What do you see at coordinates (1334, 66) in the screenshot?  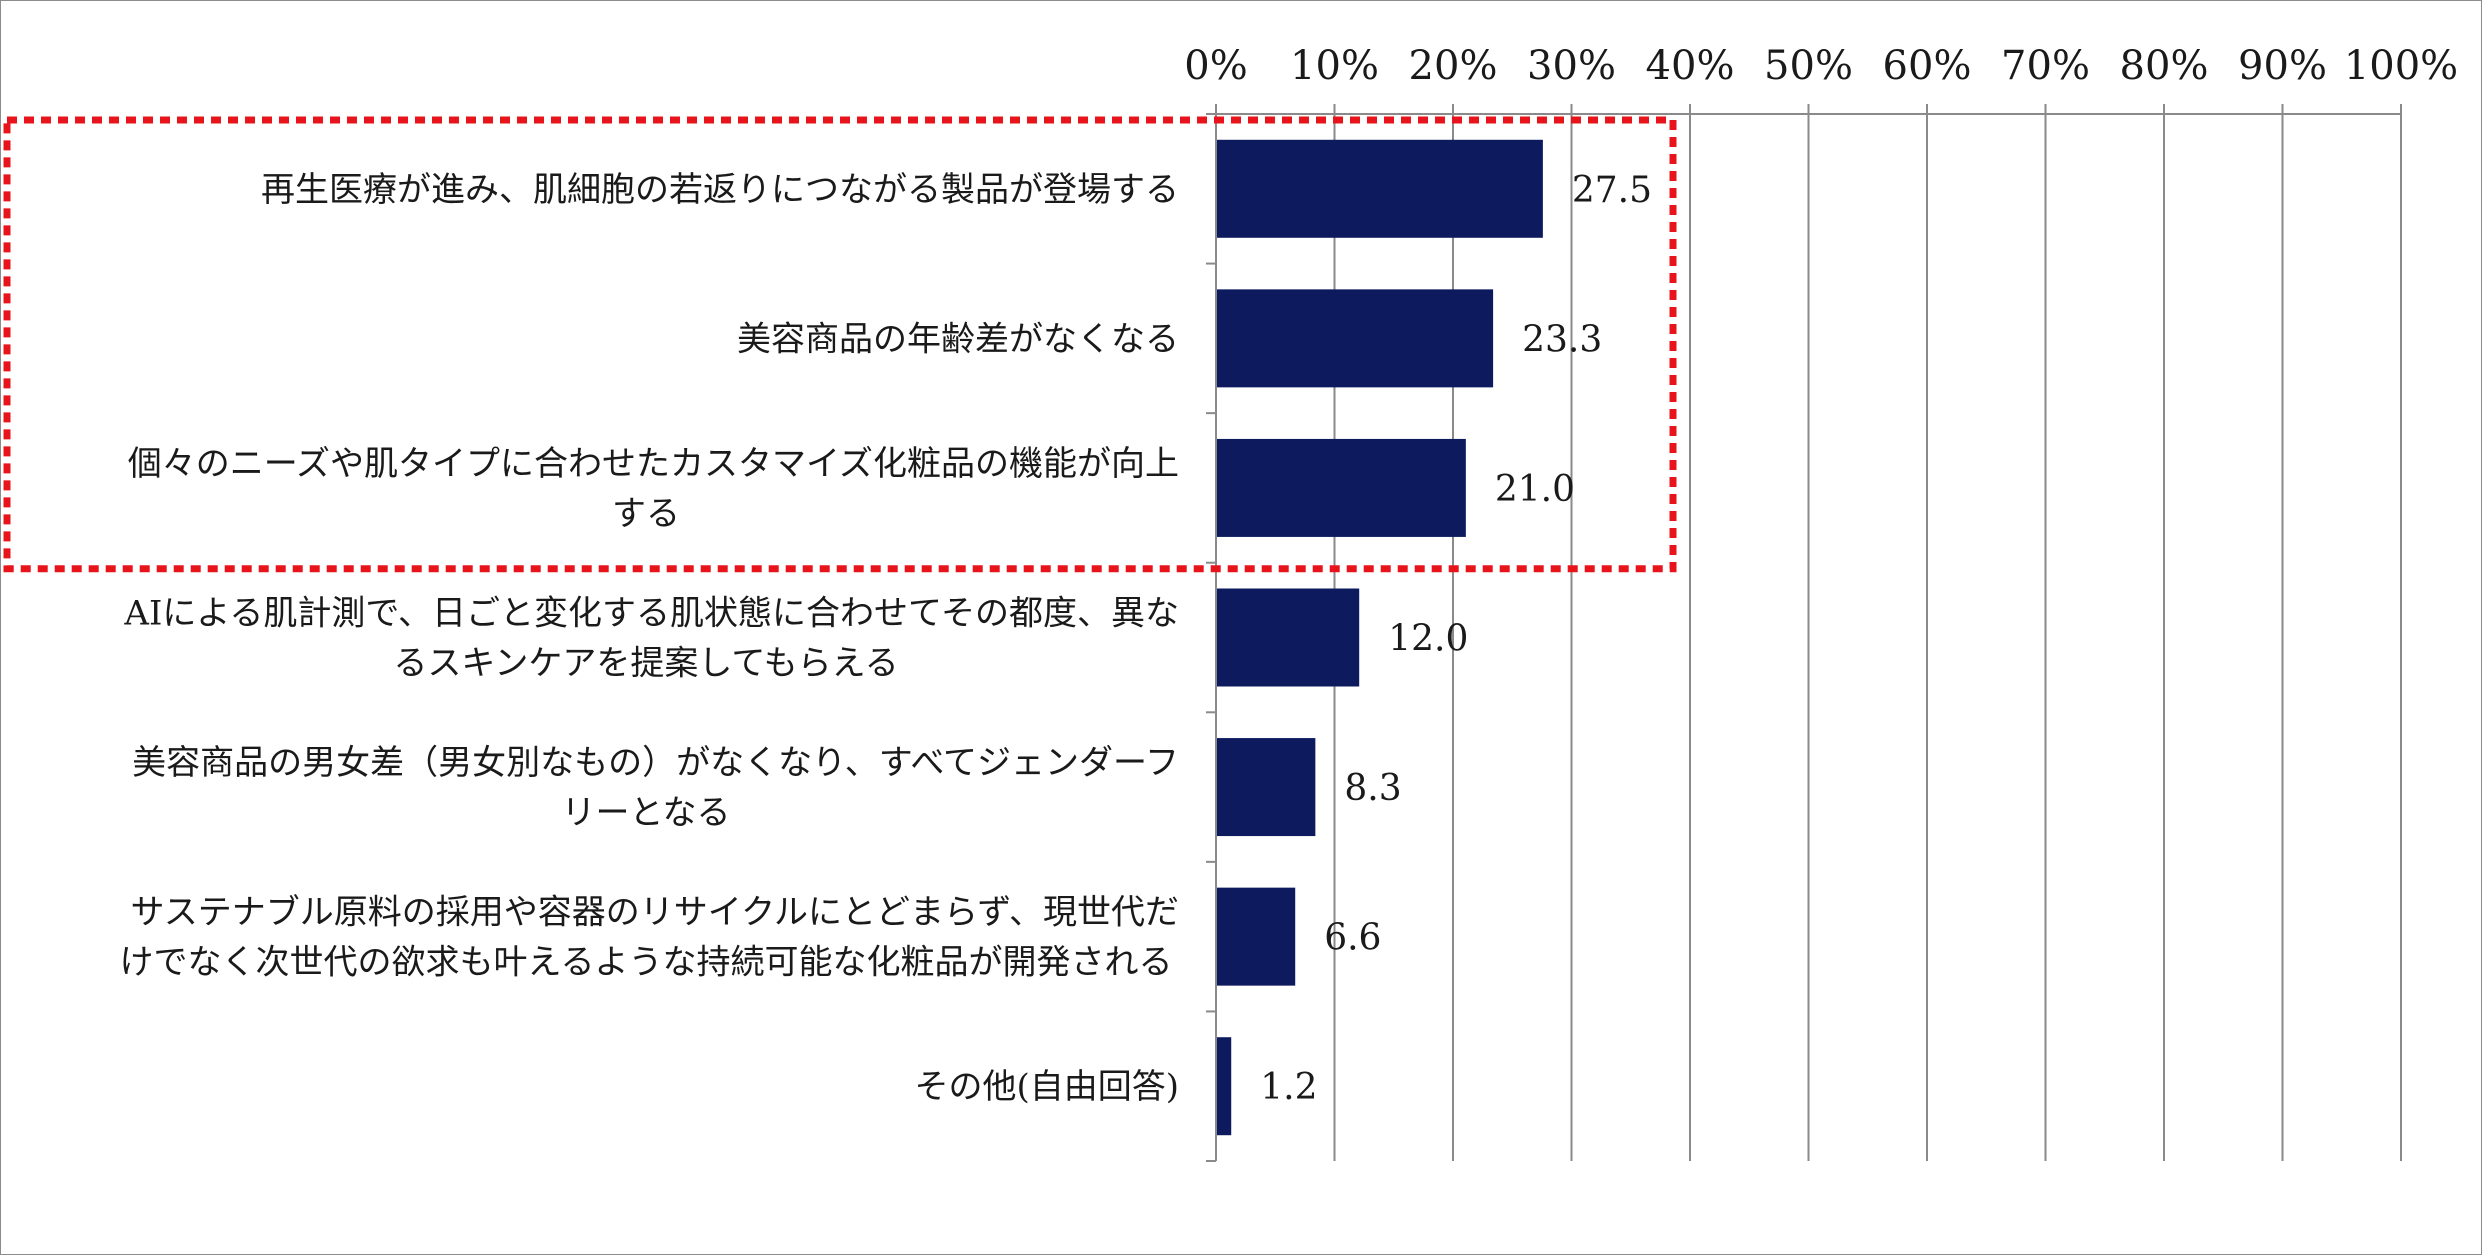 I see `x-tick-label: 10%` at bounding box center [1334, 66].